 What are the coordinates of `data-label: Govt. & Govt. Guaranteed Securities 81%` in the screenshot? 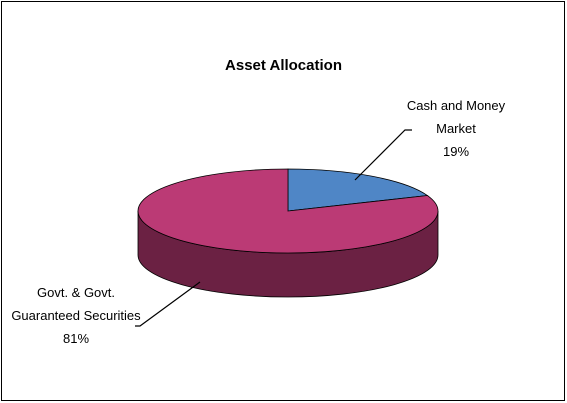 It's located at (76, 315).